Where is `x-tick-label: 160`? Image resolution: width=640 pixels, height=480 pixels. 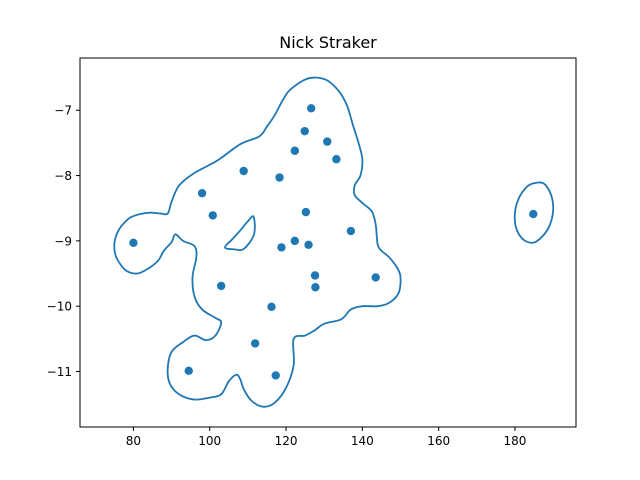
x-tick-label: 160 is located at coordinates (438, 441).